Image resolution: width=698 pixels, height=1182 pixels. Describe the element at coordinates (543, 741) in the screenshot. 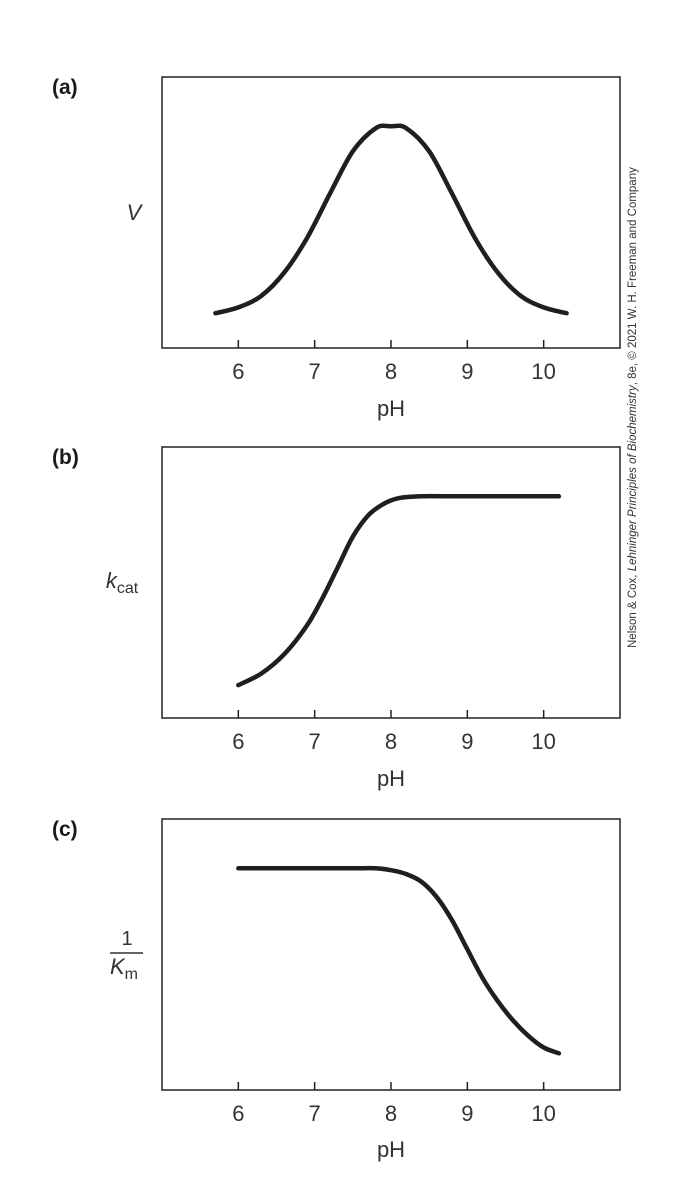

I see `panel-b-tick-label-10: 10` at that location.